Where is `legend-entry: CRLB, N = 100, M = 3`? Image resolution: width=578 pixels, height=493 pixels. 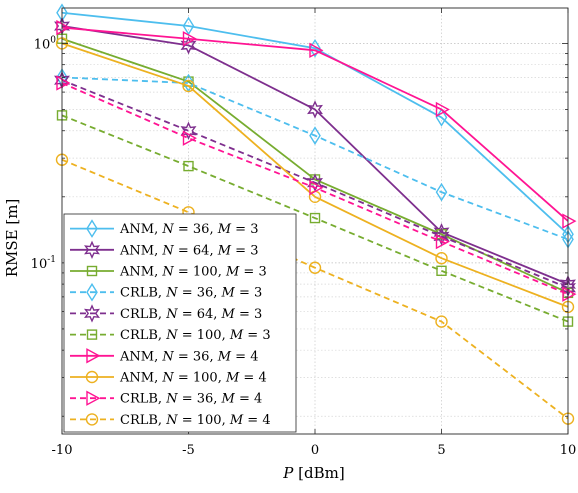
legend-entry: CRLB, N = 100, M = 3 is located at coordinates (170, 335).